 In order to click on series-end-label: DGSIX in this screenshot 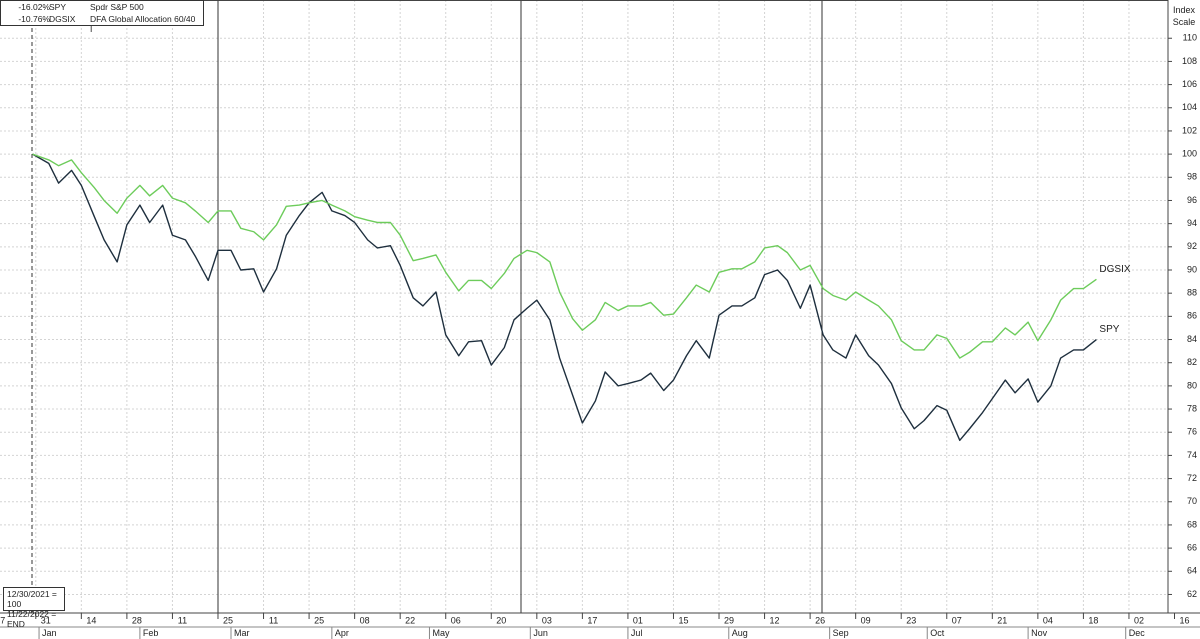, I will do `click(1114, 269)`.